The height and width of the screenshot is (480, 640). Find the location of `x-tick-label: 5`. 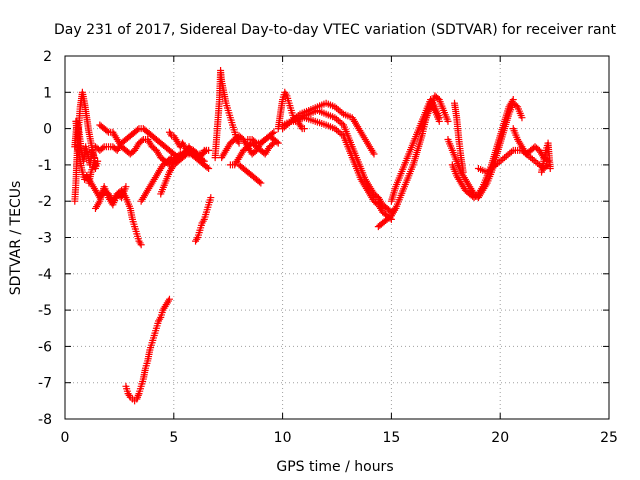

x-tick-label: 5 is located at coordinates (173, 438).